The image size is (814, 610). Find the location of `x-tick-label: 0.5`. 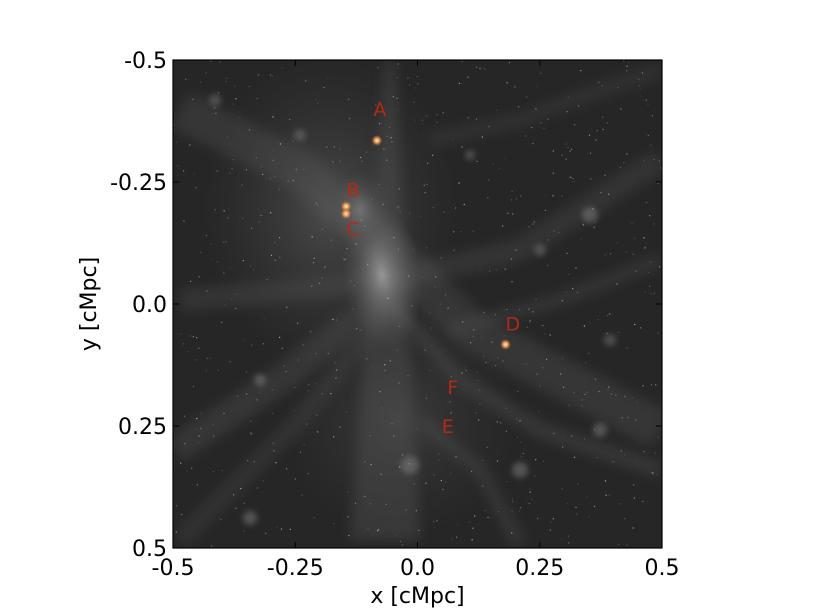

x-tick-label: 0.5 is located at coordinates (662, 568).